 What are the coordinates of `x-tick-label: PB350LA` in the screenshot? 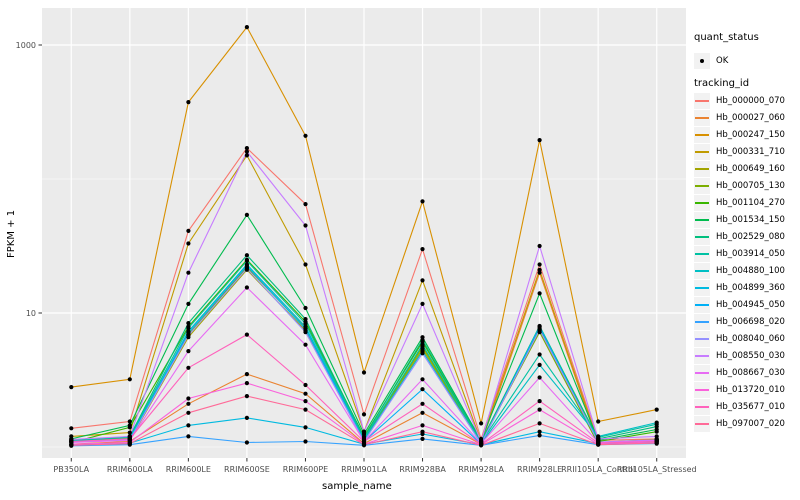 It's located at (71, 469).